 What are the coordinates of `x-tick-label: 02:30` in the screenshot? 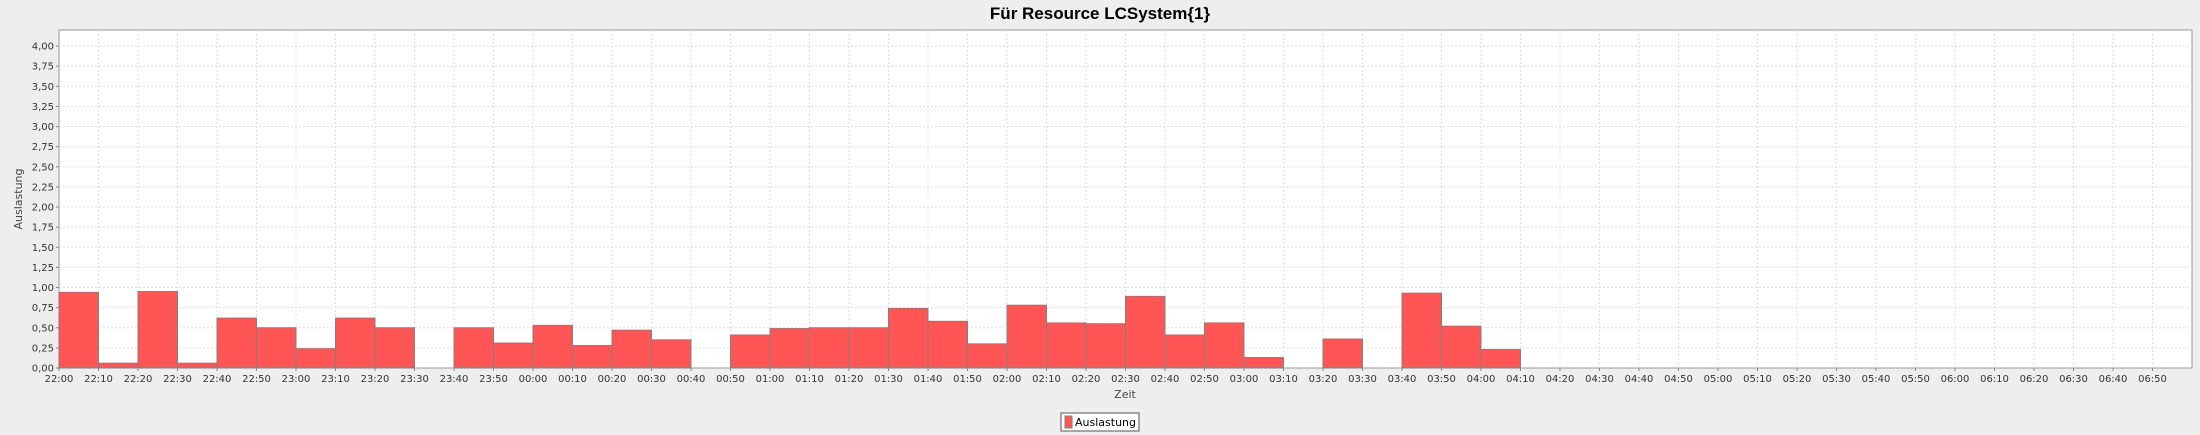 It's located at (1125, 379).